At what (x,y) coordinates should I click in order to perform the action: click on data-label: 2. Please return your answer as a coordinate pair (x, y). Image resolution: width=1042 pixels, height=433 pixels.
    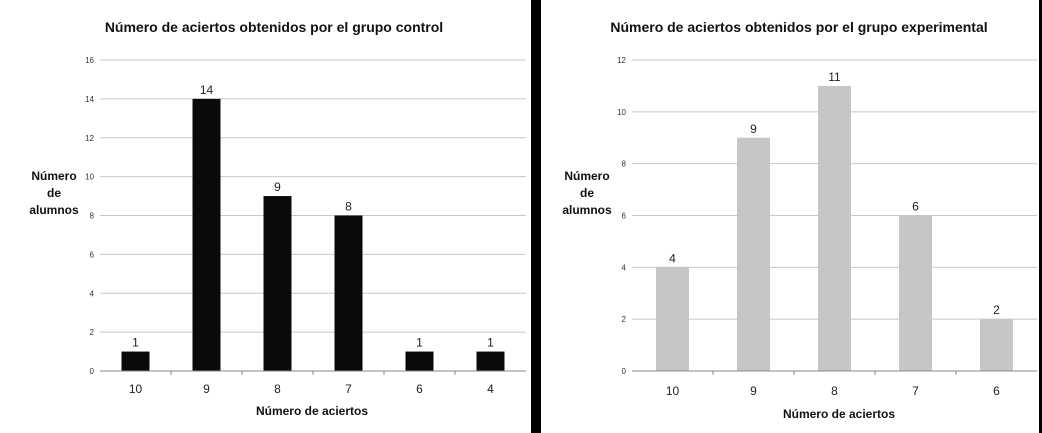
    Looking at the image, I should click on (996, 310).